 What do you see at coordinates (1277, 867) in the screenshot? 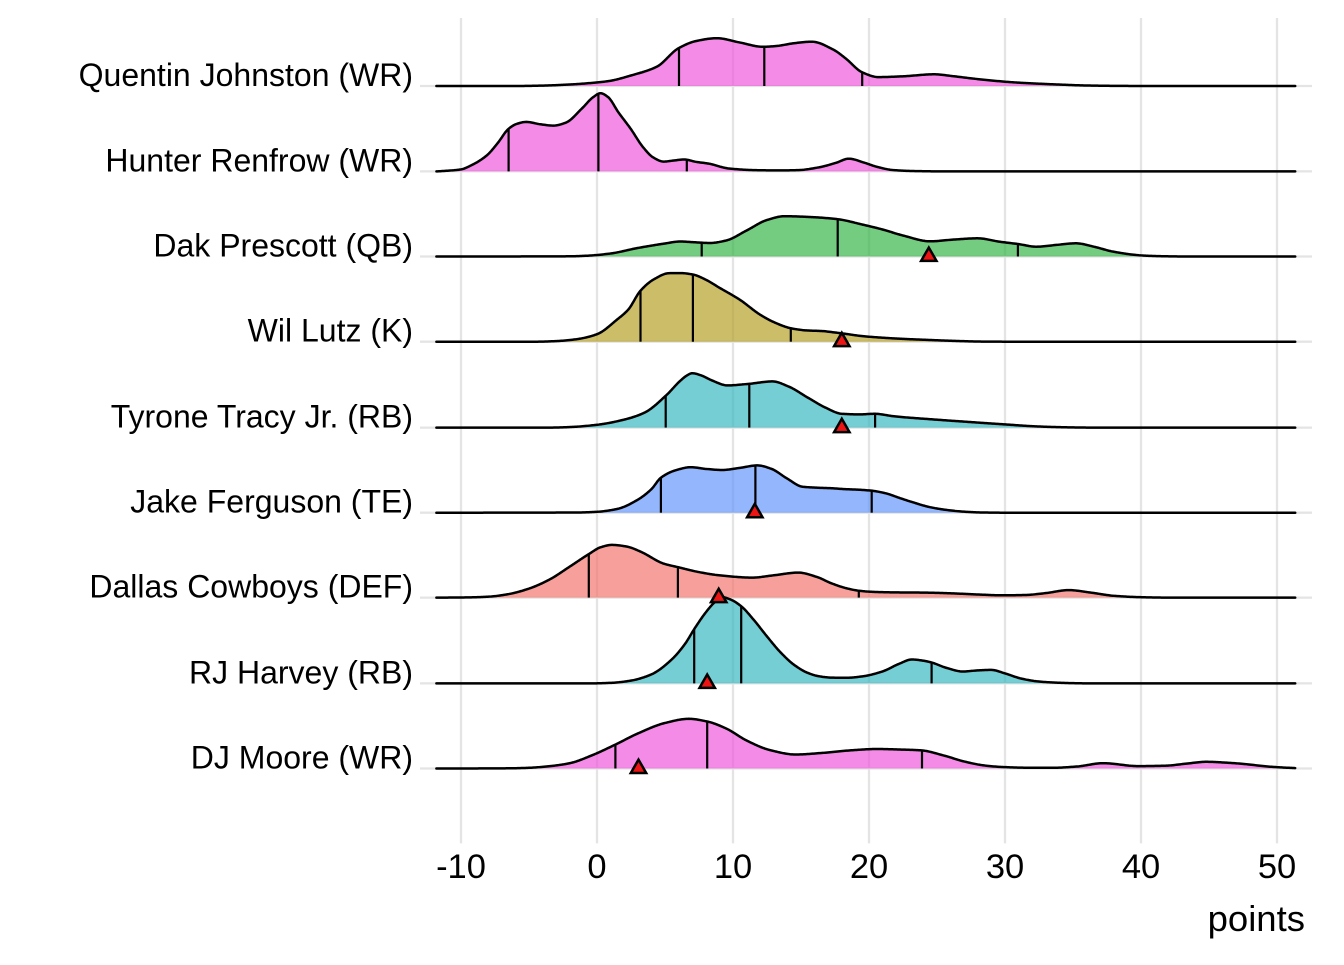
I see `svg-text: 50` at bounding box center [1277, 867].